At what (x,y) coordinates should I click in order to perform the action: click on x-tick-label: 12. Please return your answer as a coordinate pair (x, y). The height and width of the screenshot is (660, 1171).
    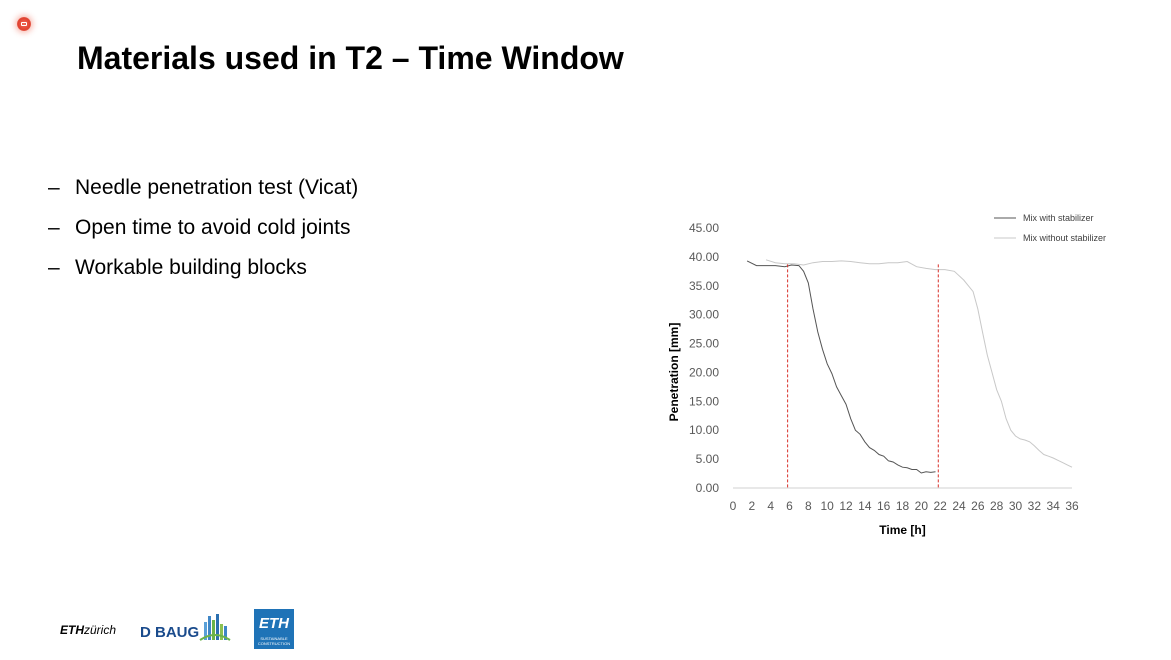
    Looking at the image, I should click on (846, 506).